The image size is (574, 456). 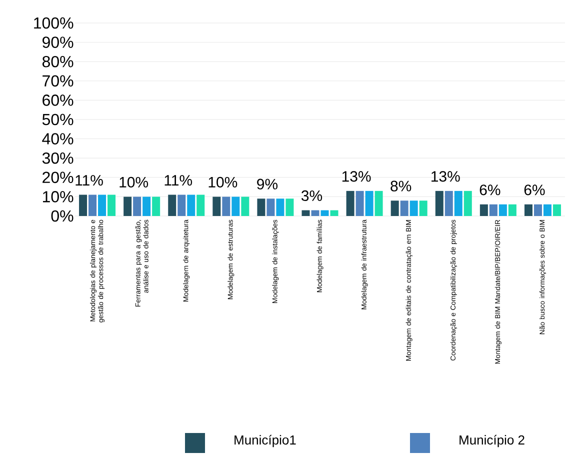 What do you see at coordinates (267, 184) in the screenshot?
I see `data-label: 9%` at bounding box center [267, 184].